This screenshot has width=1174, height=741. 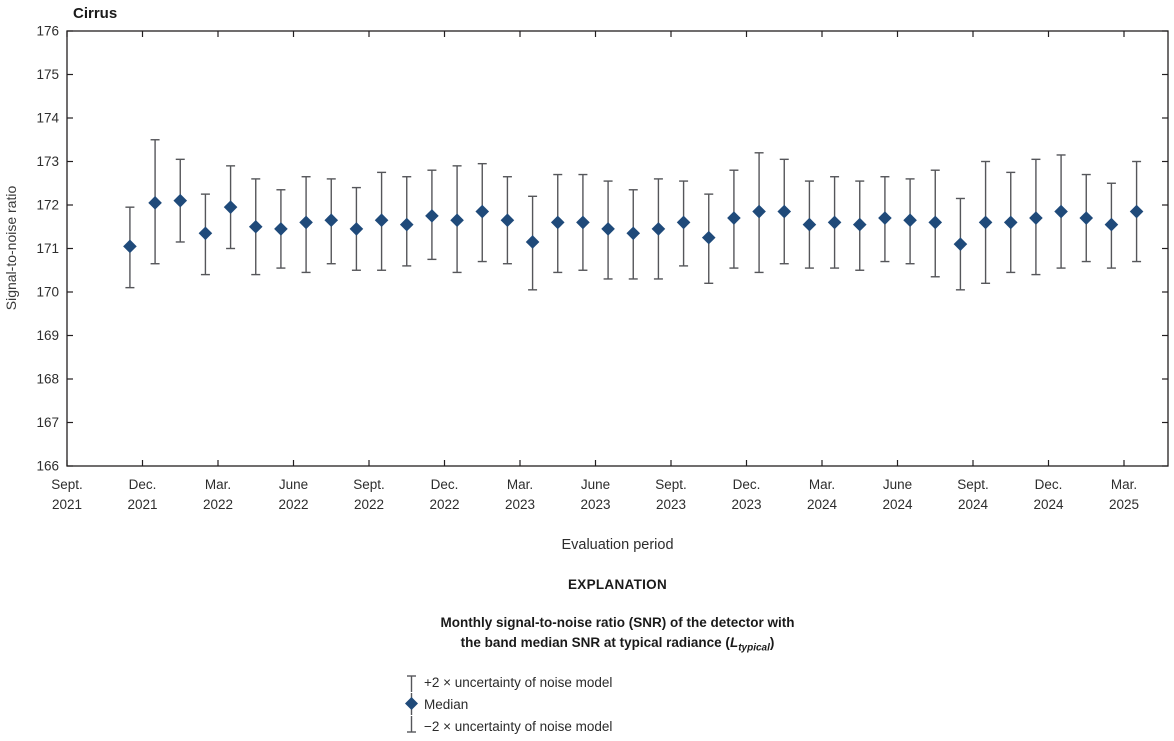 I want to click on axis-tick-label: 169, so click(x=47, y=335).